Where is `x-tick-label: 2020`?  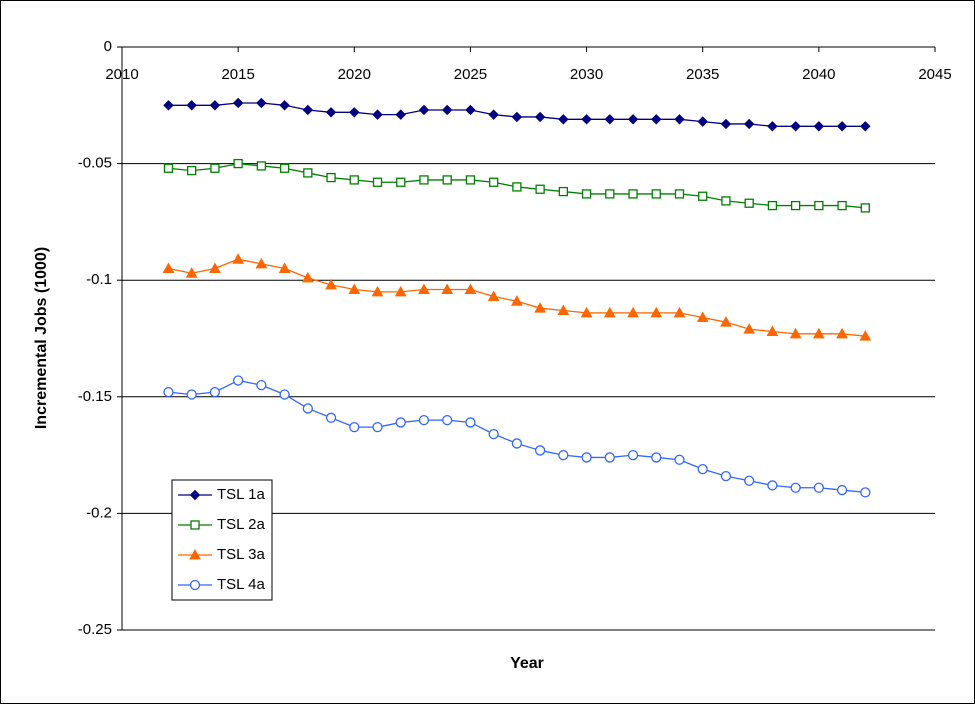 x-tick-label: 2020 is located at coordinates (354, 74).